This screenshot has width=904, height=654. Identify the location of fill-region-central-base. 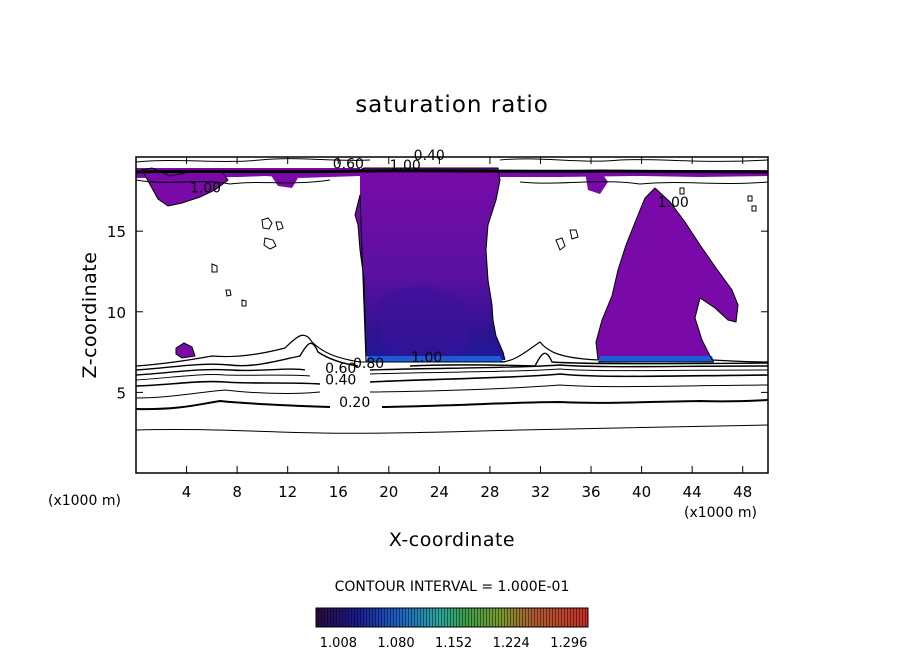
(434, 359).